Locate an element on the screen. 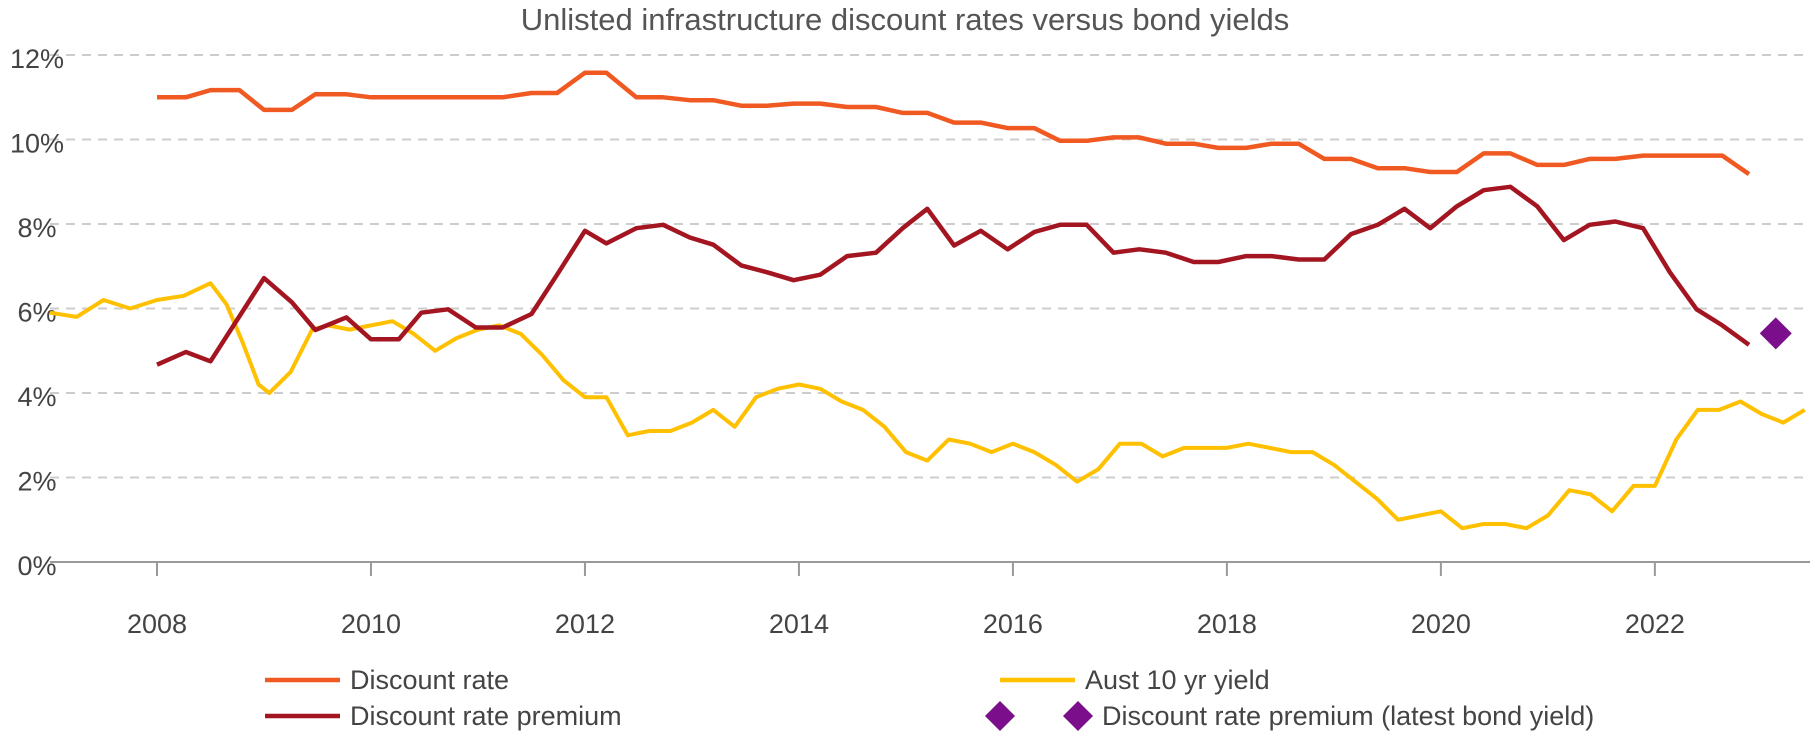 The width and height of the screenshot is (1810, 734). x-tick-label: 2018 is located at coordinates (1227, 624).